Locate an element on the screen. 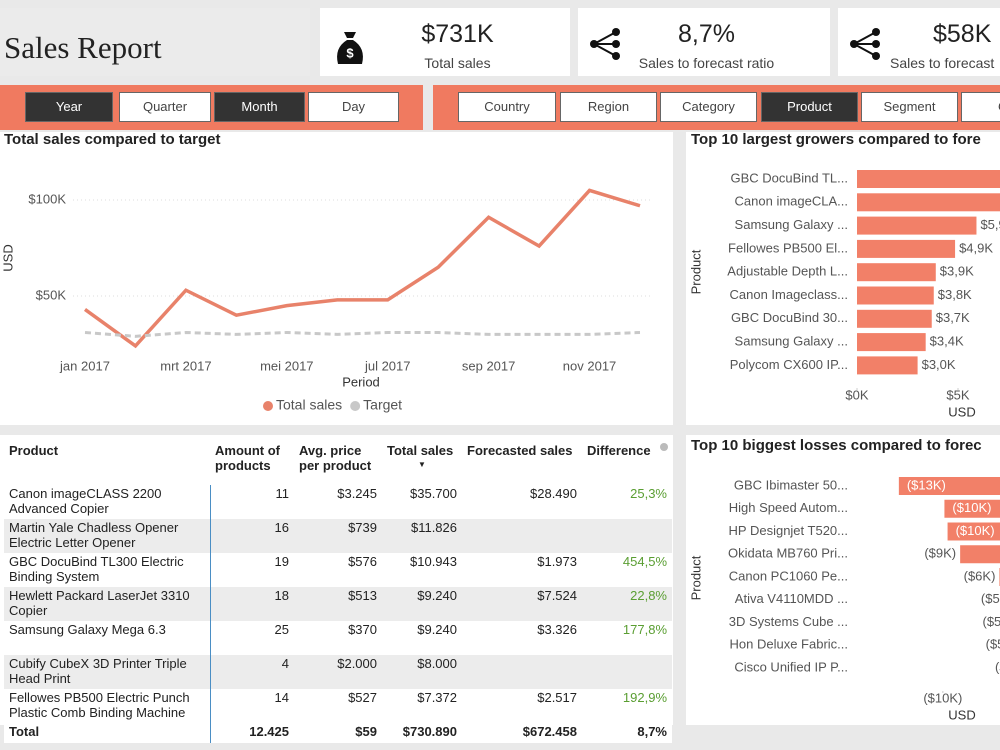 The image size is (1000, 750). dimension-slicer: CountryRegionCategoryProductSegmentCus is located at coordinates (716, 107).